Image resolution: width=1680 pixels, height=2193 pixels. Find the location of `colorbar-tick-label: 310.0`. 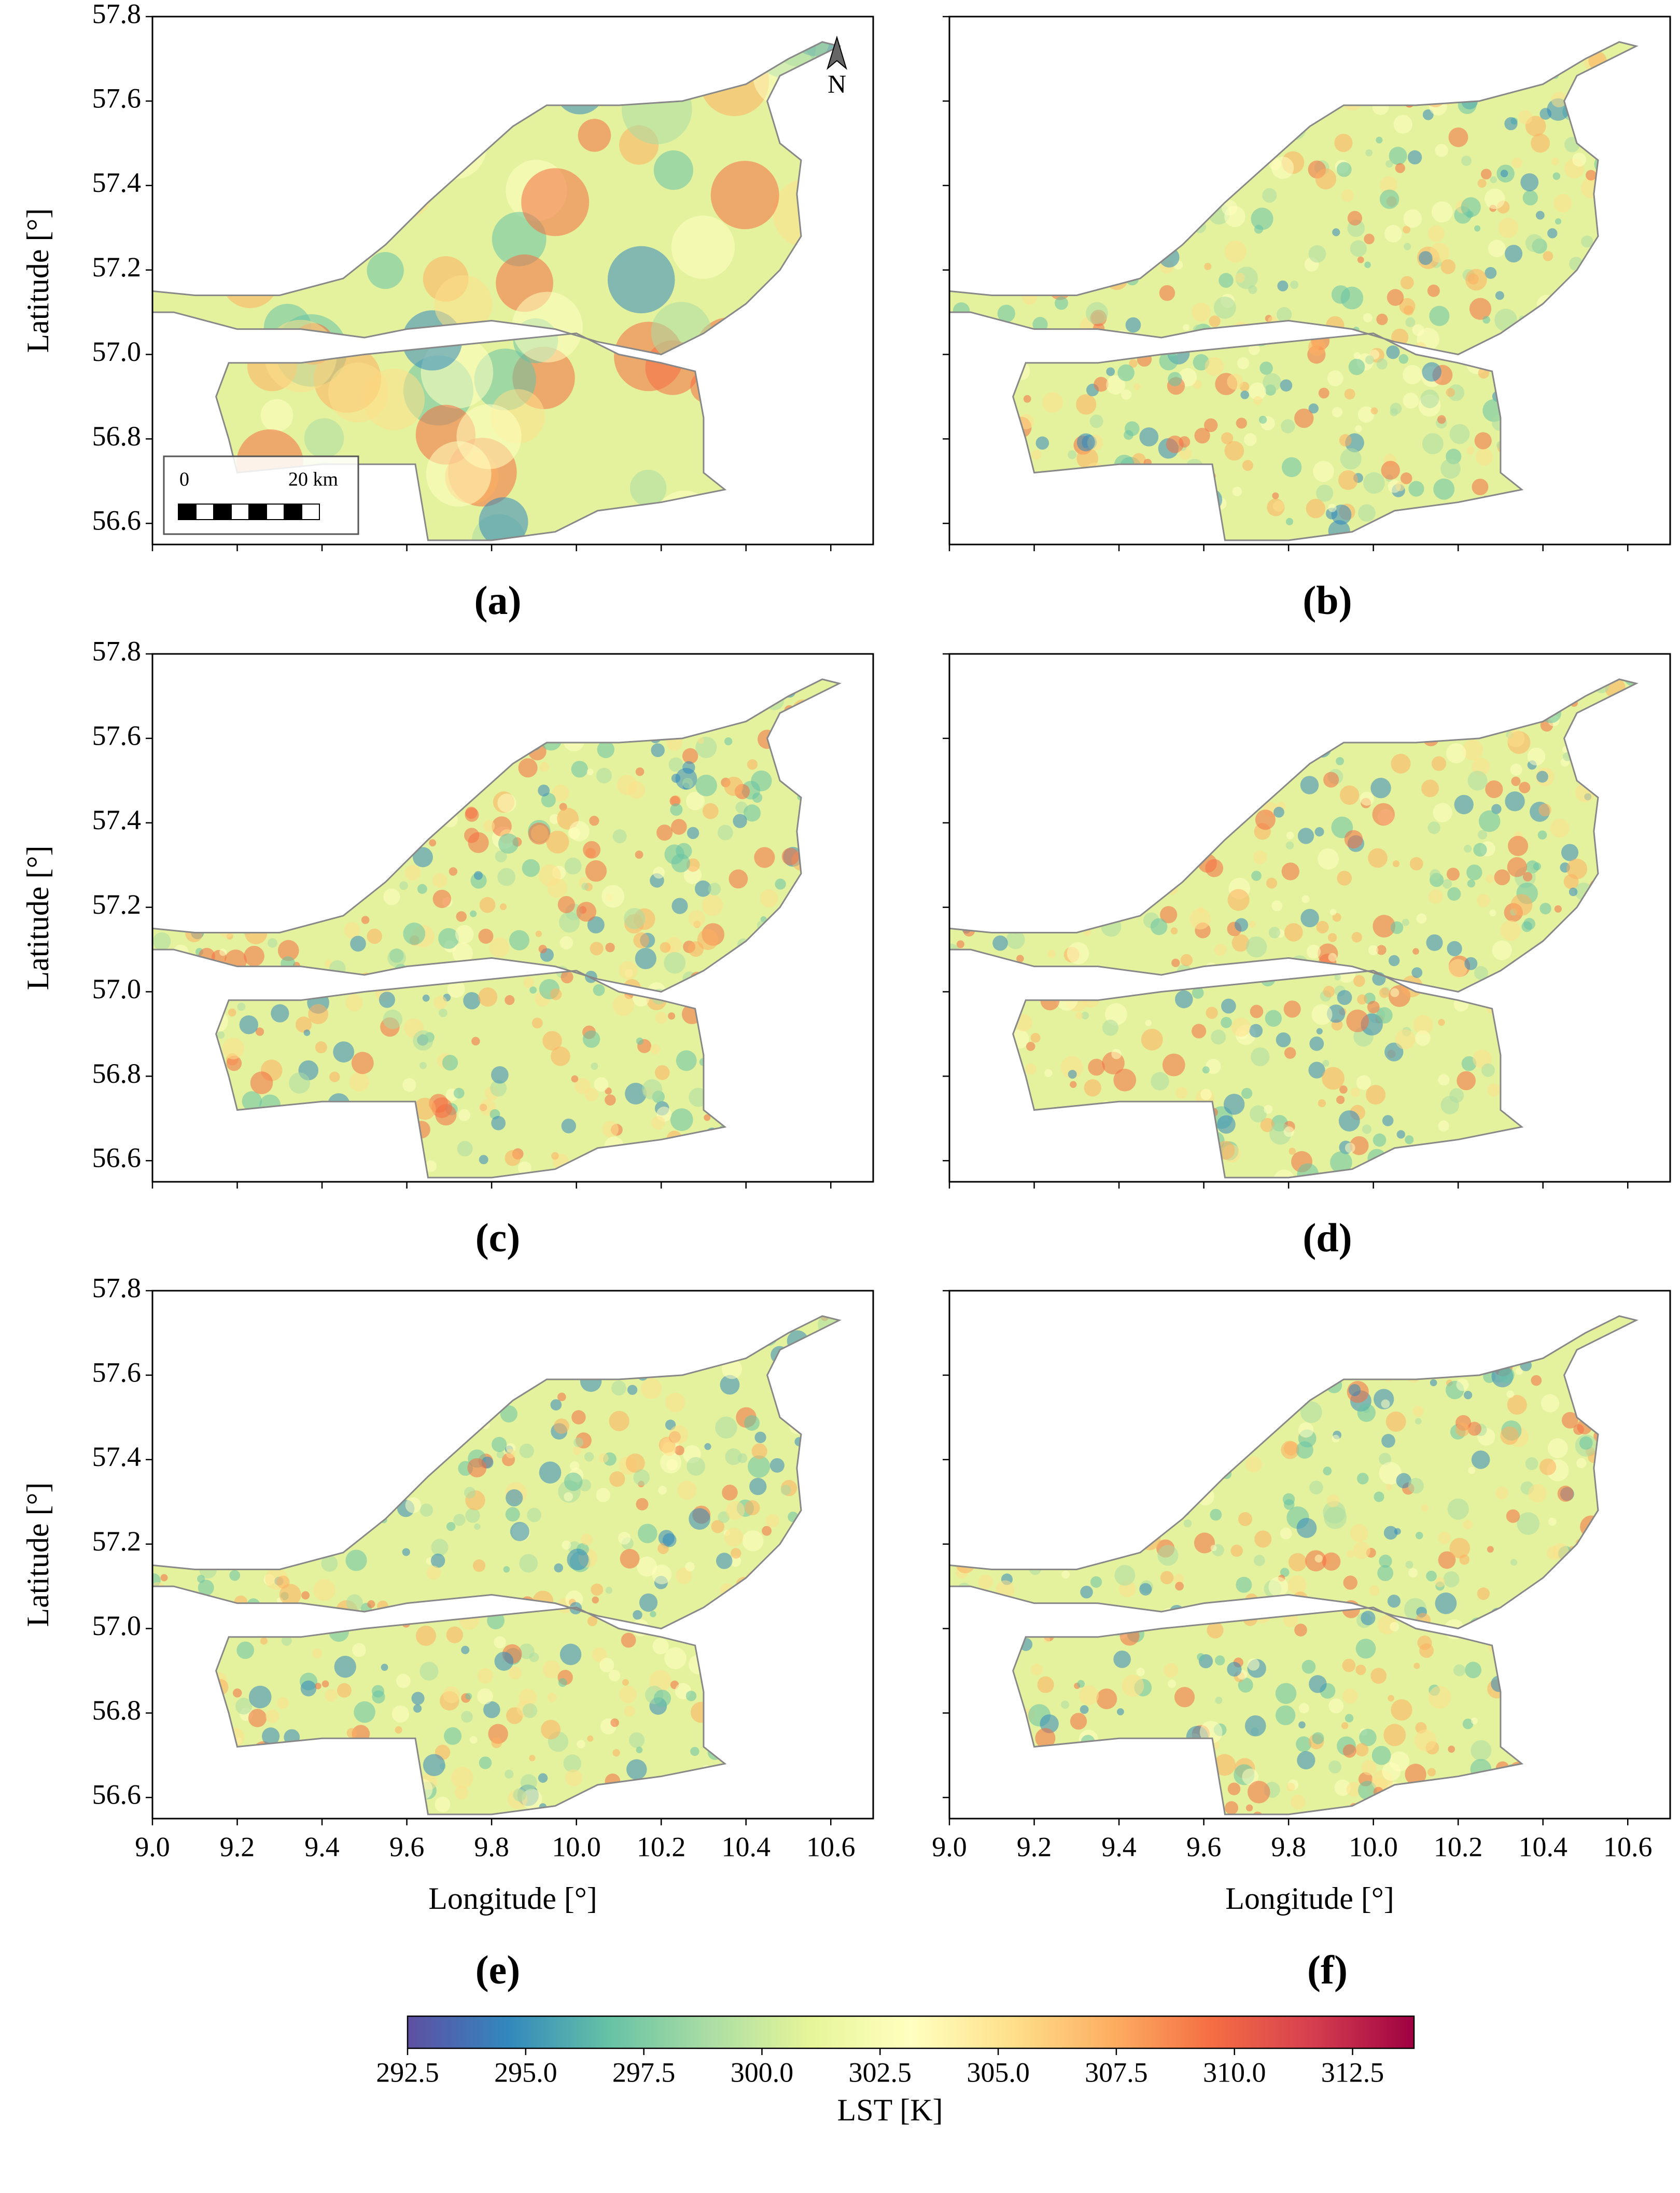

colorbar-tick-label: 310.0 is located at coordinates (1234, 2073).